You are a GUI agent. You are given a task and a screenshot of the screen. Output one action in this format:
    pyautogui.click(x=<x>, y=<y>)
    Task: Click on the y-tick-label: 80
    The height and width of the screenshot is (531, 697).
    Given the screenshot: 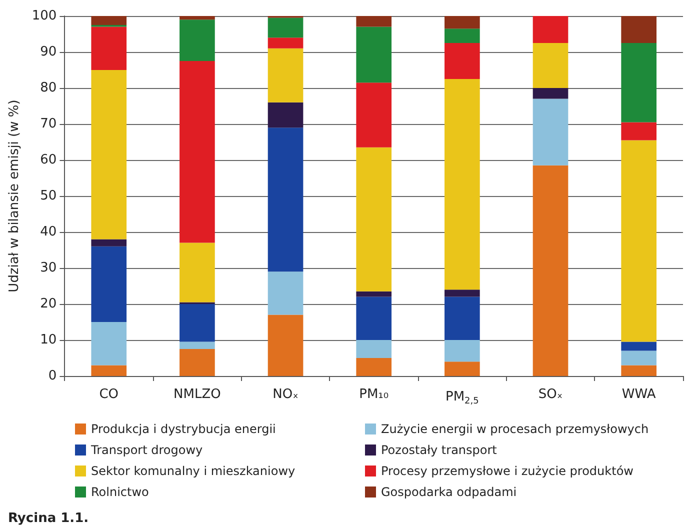 What is the action you would take?
    pyautogui.click(x=48, y=88)
    